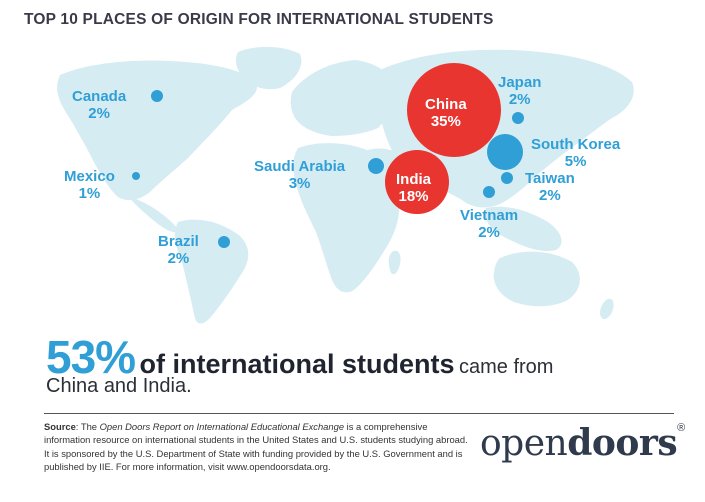 The height and width of the screenshot is (502, 705). Describe the element at coordinates (157, 130) in the screenshot. I see `north-america-landmass` at that location.